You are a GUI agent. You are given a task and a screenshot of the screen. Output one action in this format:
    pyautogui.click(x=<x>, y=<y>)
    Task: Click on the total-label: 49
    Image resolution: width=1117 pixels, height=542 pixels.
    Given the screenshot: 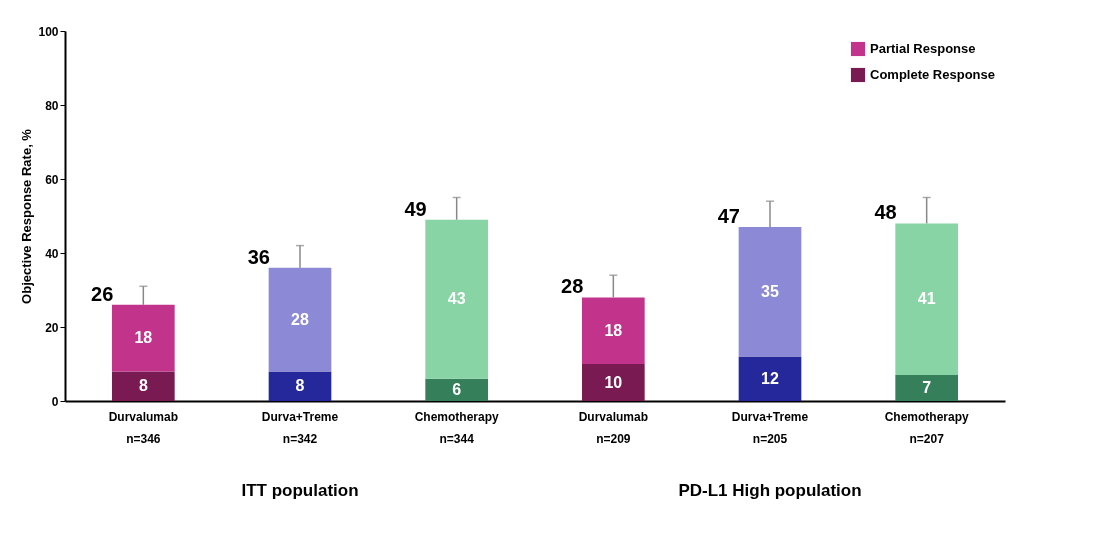 What is the action you would take?
    pyautogui.click(x=415, y=208)
    